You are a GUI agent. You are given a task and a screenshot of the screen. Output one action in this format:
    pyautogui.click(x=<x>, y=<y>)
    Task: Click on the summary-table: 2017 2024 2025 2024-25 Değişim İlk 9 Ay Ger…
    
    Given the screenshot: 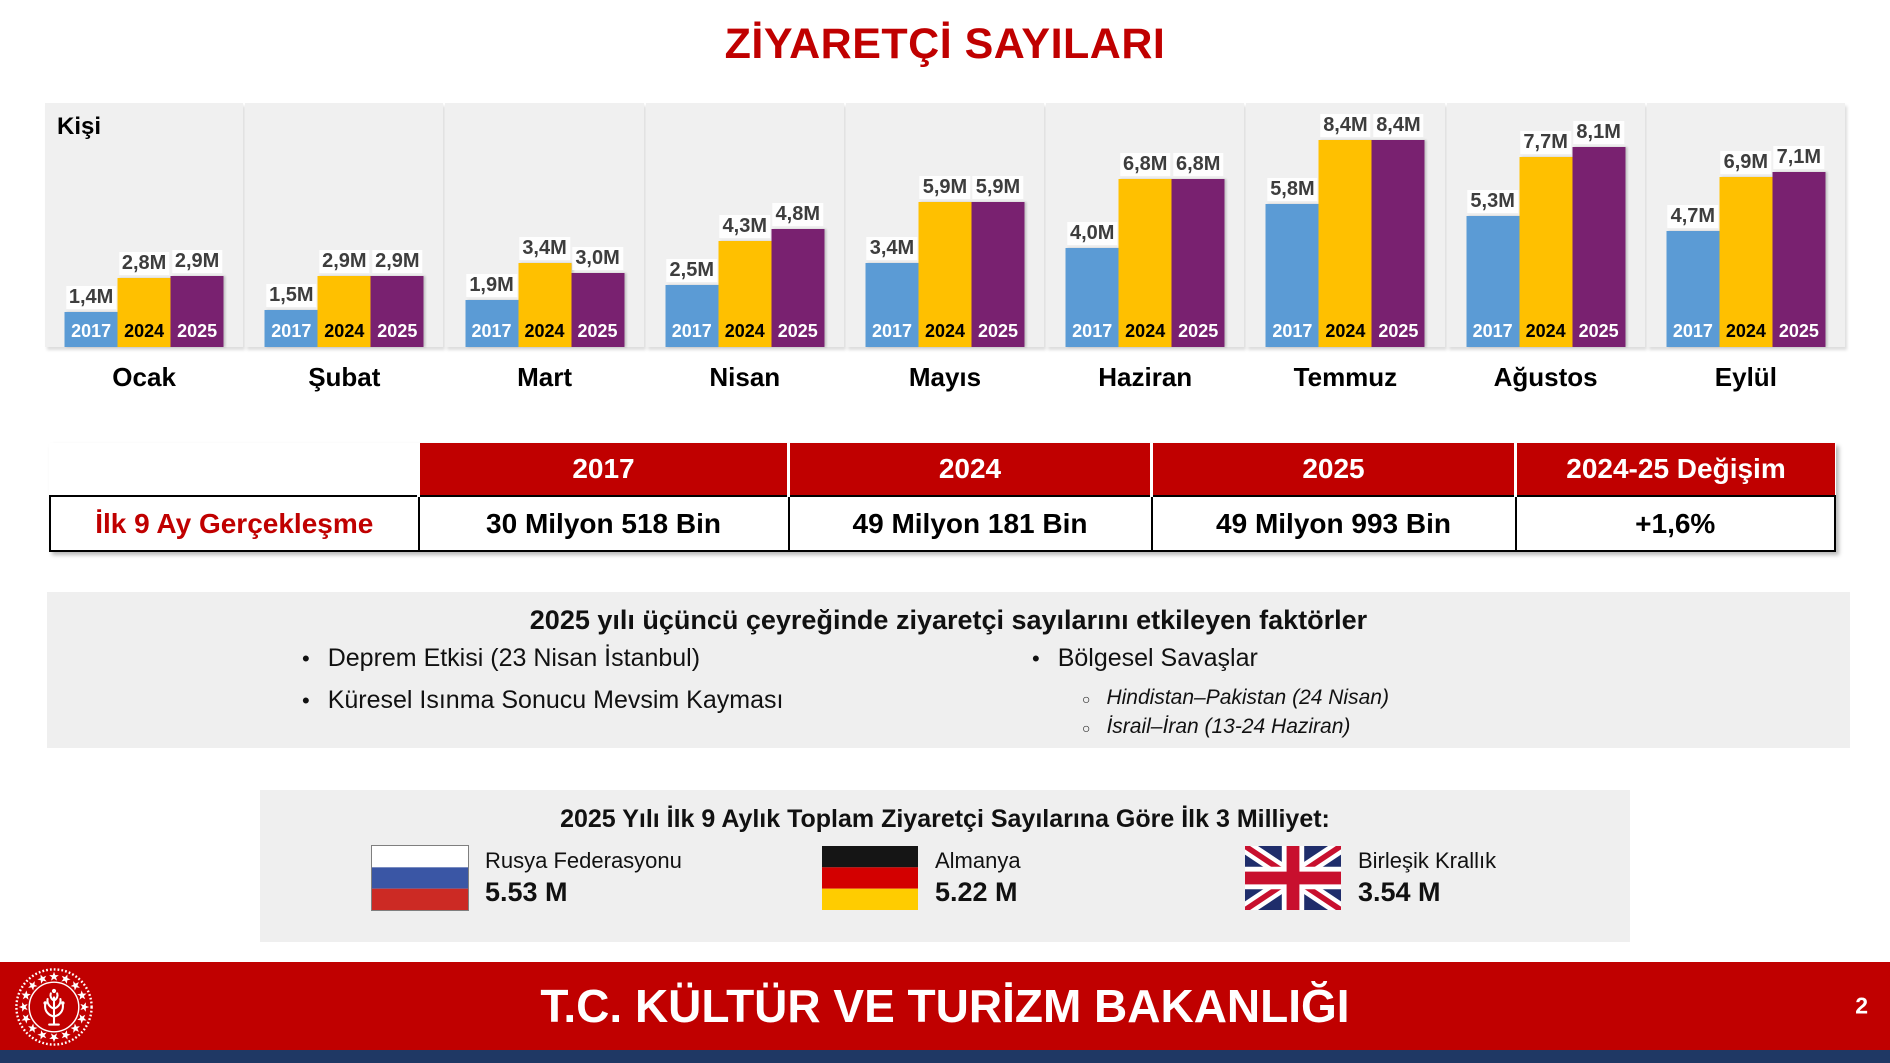 What is the action you would take?
    pyautogui.click(x=942, y=497)
    